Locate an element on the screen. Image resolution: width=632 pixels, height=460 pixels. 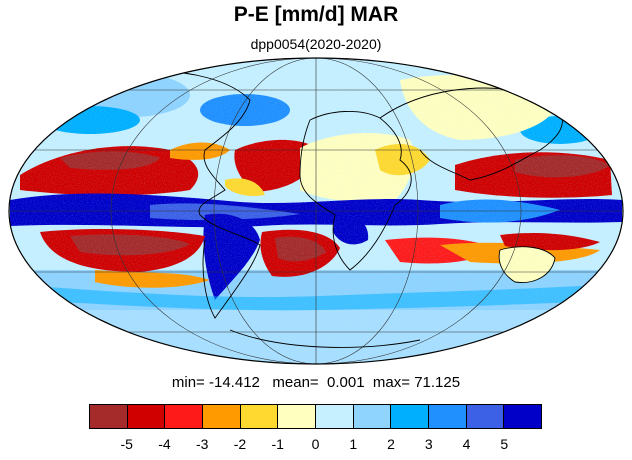
colorbar is located at coordinates (315, 416).